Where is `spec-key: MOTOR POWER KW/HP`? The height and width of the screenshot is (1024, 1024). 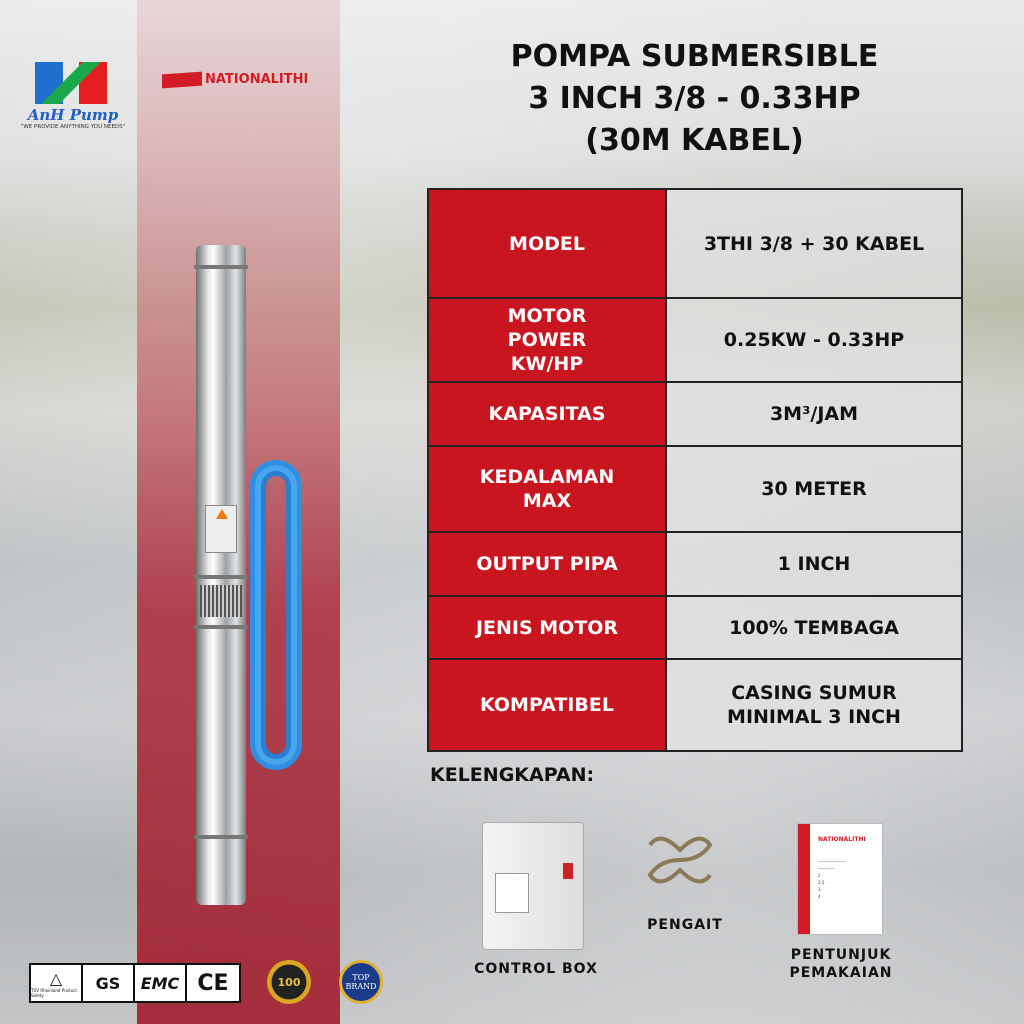
spec-key: MOTOR POWER KW/HP is located at coordinates (547, 340).